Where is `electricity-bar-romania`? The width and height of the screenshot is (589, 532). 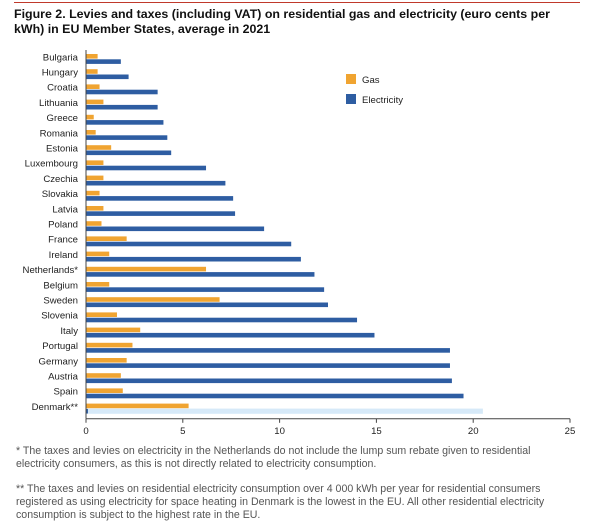
electricity-bar-romania is located at coordinates (127, 137).